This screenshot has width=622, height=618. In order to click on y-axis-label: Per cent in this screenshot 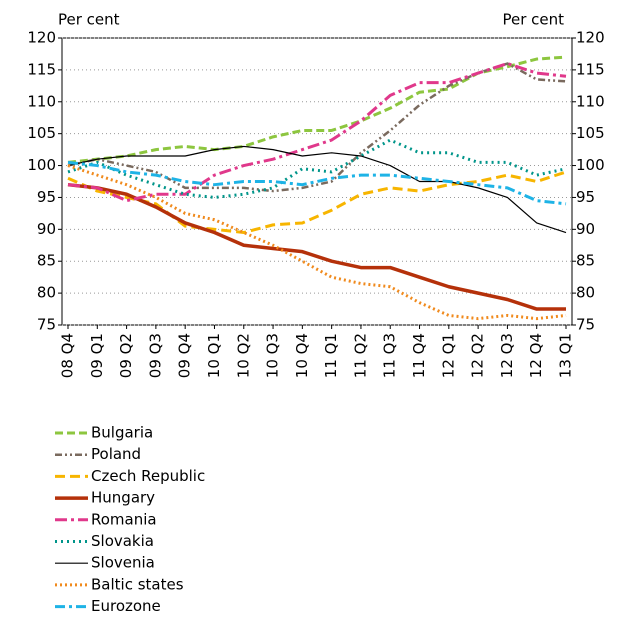, I will do `click(89, 20)`.